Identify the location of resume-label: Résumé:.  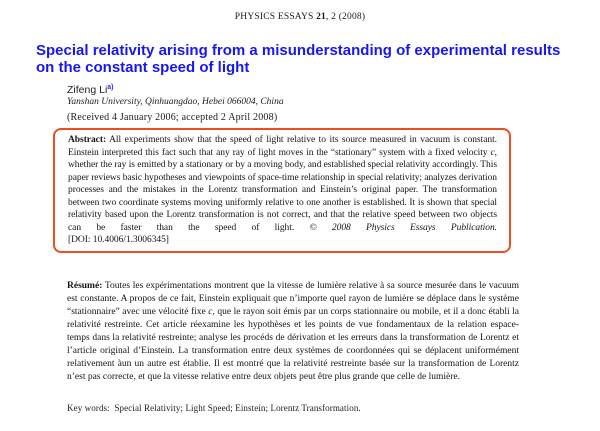
(85, 285).